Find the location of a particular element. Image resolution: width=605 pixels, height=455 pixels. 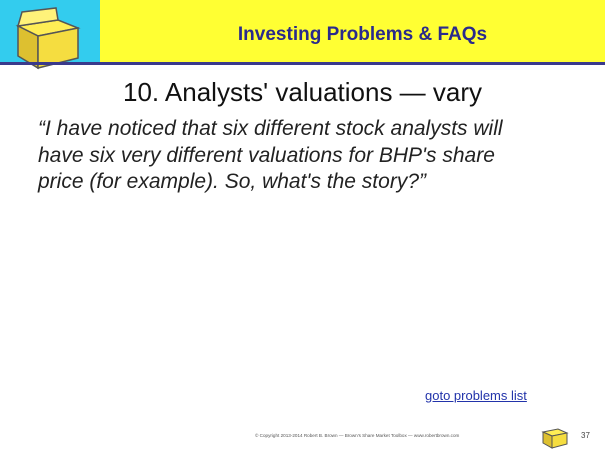

header-rule is located at coordinates (302, 63).